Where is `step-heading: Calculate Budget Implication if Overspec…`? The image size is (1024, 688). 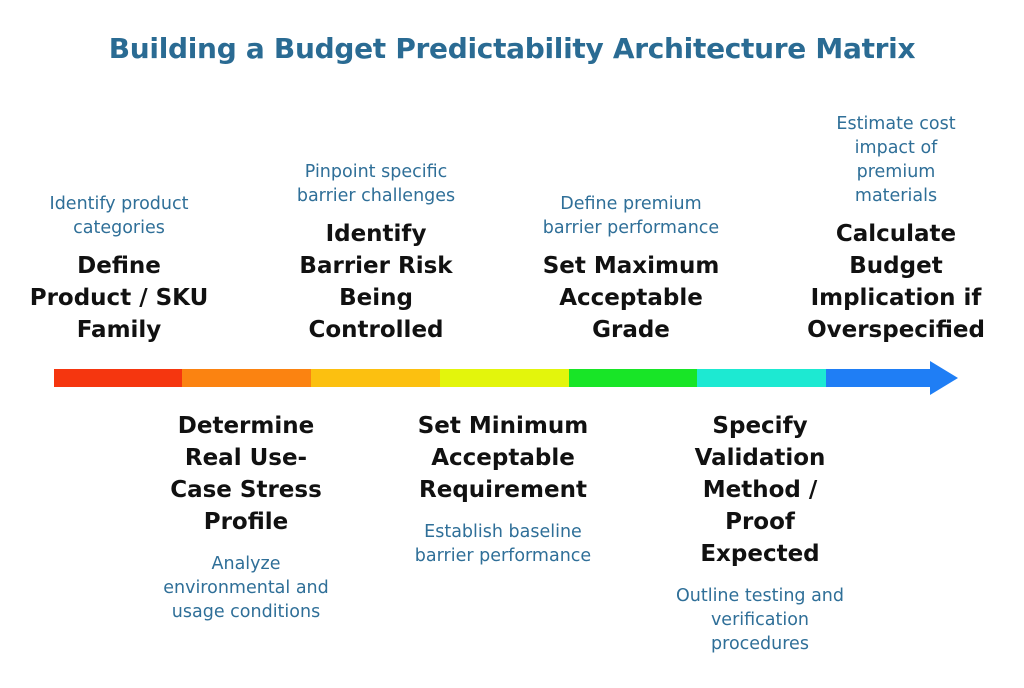
step-heading: Calculate Budget Implication if Overspec… is located at coordinates (896, 282).